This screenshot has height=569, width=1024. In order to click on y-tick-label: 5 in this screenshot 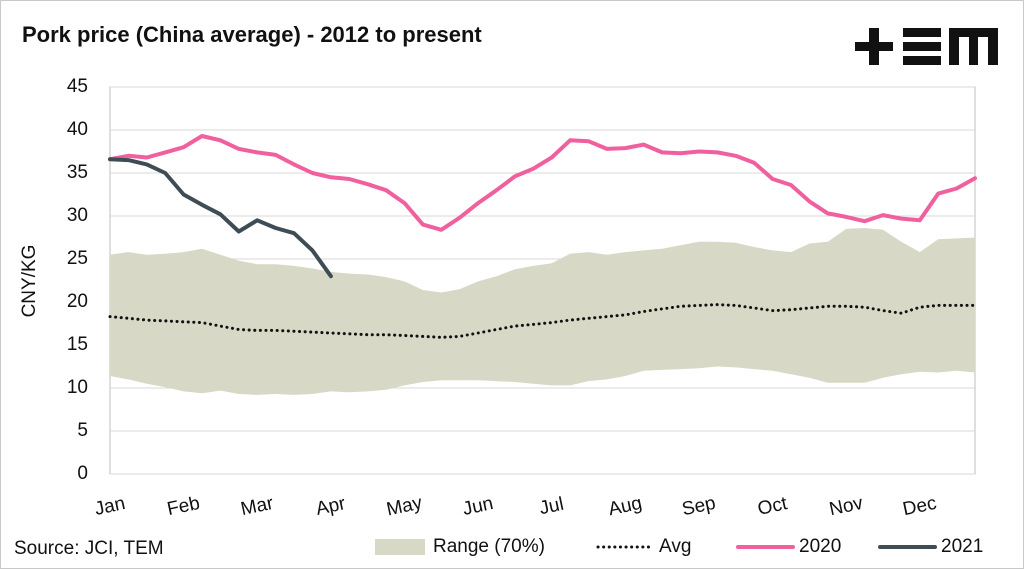, I will do `click(82, 430)`.